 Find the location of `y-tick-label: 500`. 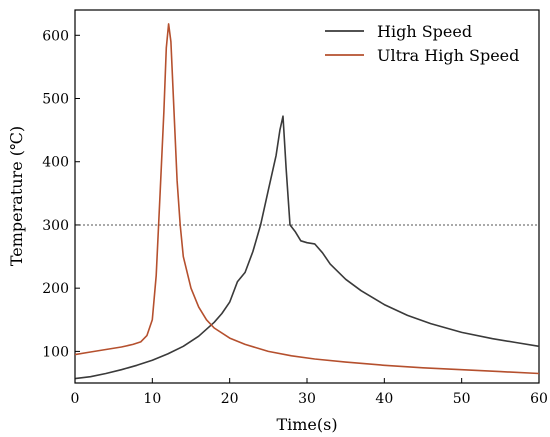

y-tick-label: 500 is located at coordinates (55, 100).